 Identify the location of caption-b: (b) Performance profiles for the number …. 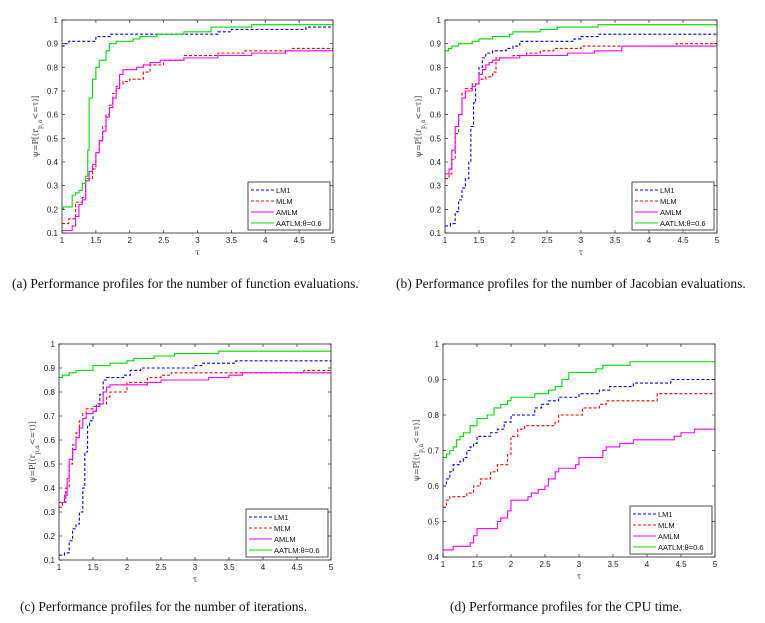
(571, 283).